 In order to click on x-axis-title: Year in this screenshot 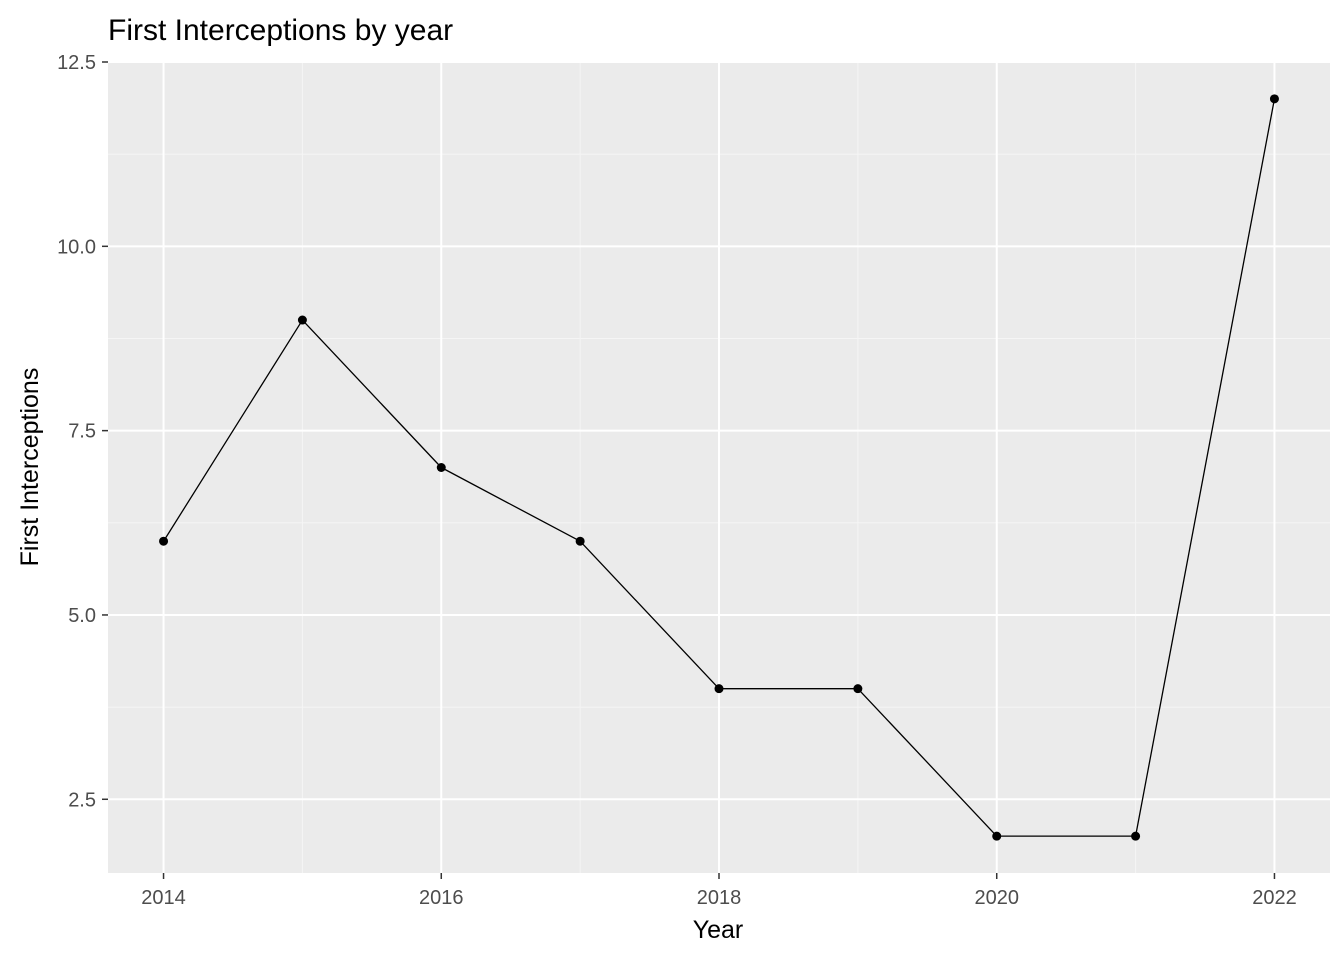, I will do `click(718, 930)`.